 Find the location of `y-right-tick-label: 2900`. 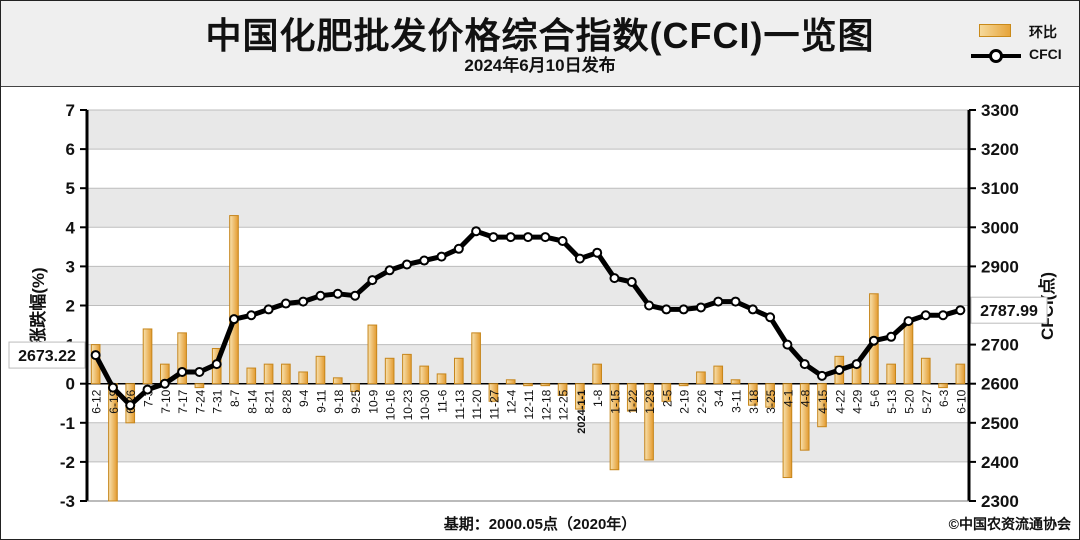

y-right-tick-label: 2900 is located at coordinates (1000, 266).